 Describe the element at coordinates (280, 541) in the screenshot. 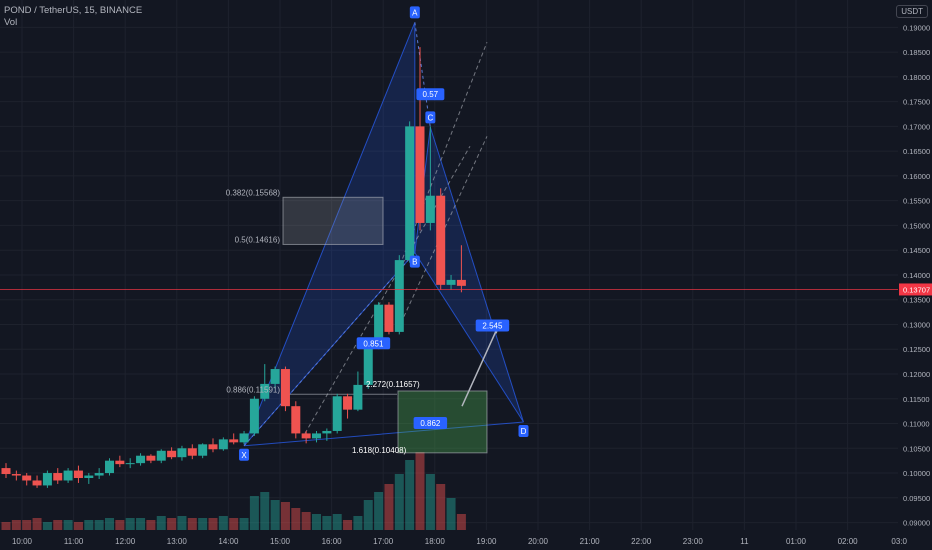

I see `time-tick: 15:00` at that location.